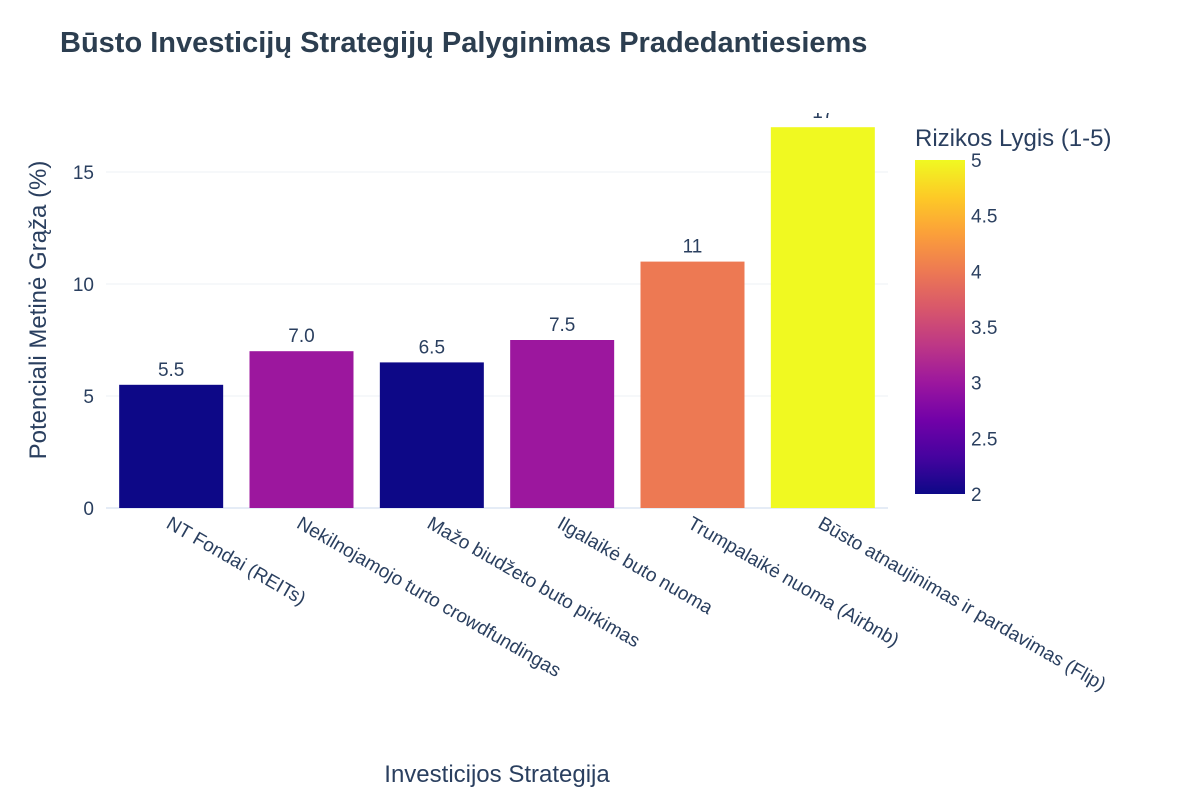 This screenshot has height=800, width=1200. I want to click on colorbar-tick-label: 4.5, so click(984, 217).